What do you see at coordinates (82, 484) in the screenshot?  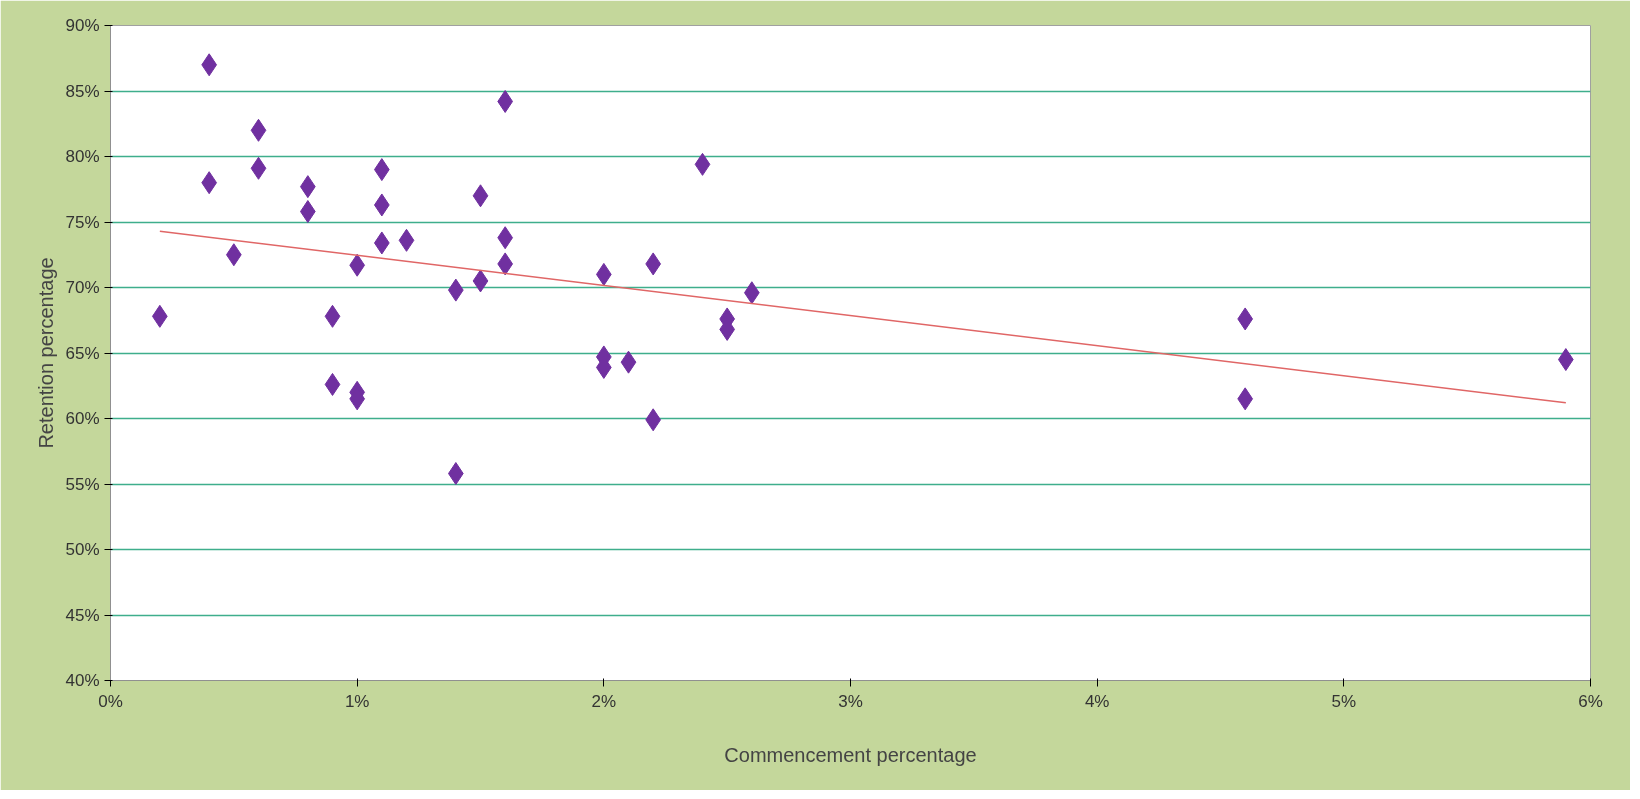 I see `y-tick-label: 55%` at bounding box center [82, 484].